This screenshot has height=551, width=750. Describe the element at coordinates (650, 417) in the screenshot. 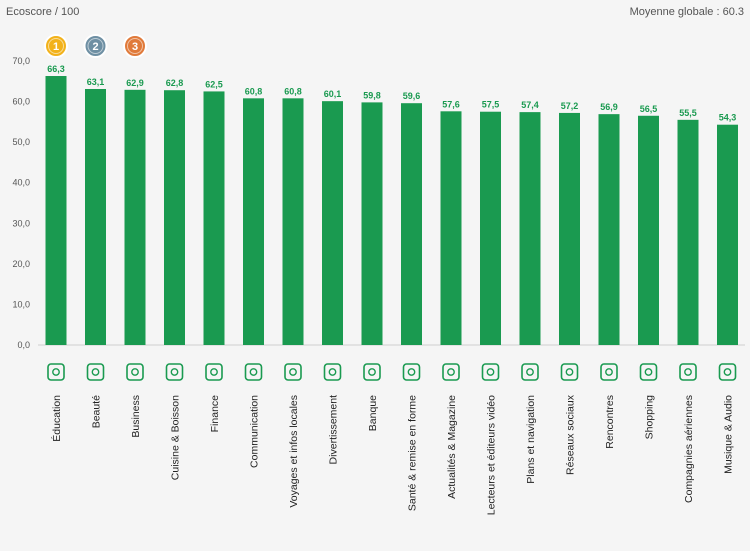

I see `category-label: Shopping` at that location.